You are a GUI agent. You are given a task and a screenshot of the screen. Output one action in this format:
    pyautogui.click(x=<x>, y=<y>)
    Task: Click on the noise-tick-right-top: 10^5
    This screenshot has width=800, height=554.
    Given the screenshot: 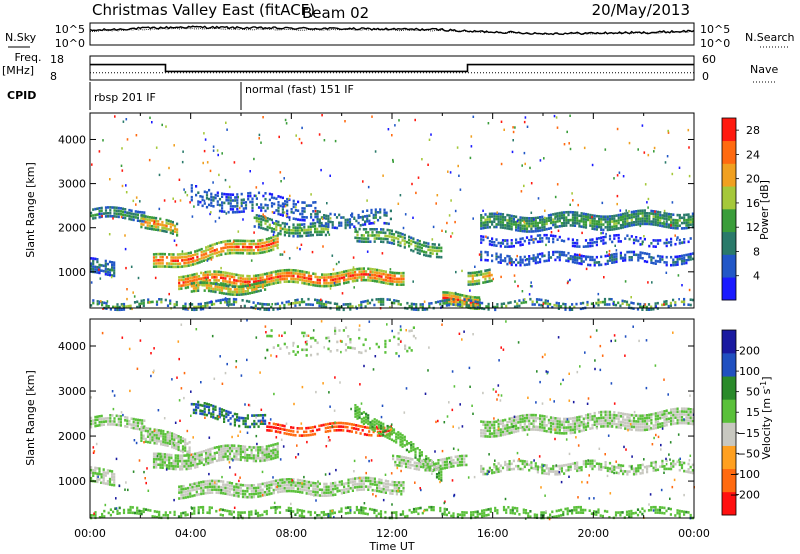 What is the action you would take?
    pyautogui.click(x=715, y=29)
    